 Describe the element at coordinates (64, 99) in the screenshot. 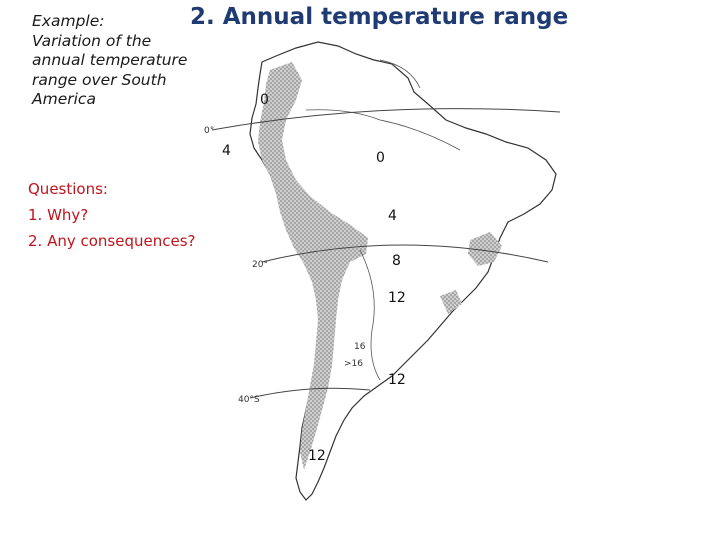

I see `example-line: America` at that location.